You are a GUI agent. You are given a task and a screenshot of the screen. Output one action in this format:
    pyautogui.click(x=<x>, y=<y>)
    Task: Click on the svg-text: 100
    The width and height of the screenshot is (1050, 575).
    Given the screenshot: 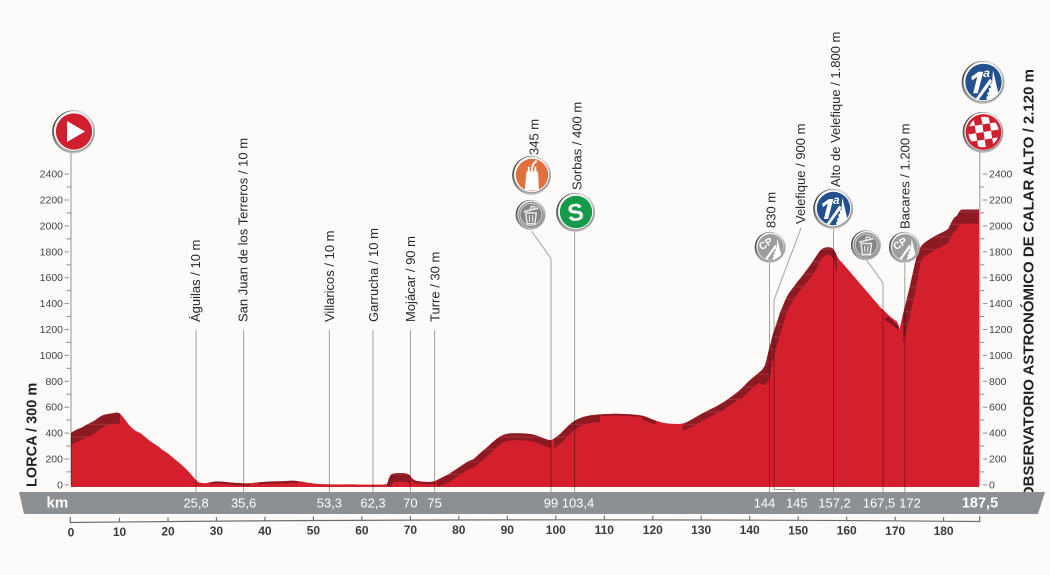 What is the action you would take?
    pyautogui.click(x=556, y=530)
    